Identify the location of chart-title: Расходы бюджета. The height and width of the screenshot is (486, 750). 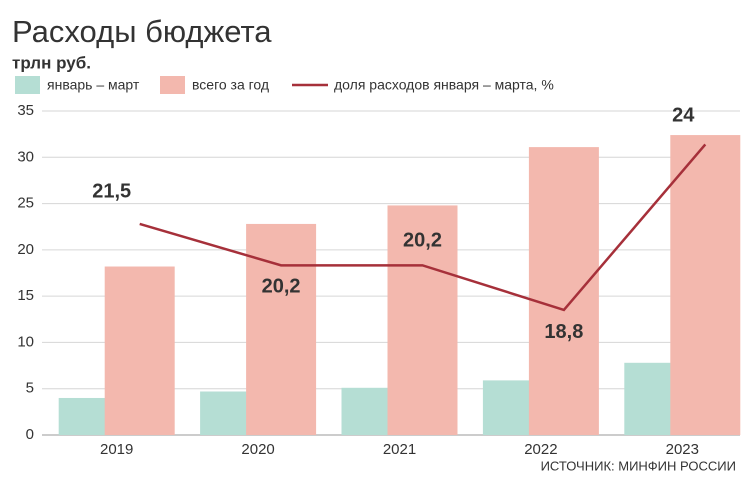
(142, 31).